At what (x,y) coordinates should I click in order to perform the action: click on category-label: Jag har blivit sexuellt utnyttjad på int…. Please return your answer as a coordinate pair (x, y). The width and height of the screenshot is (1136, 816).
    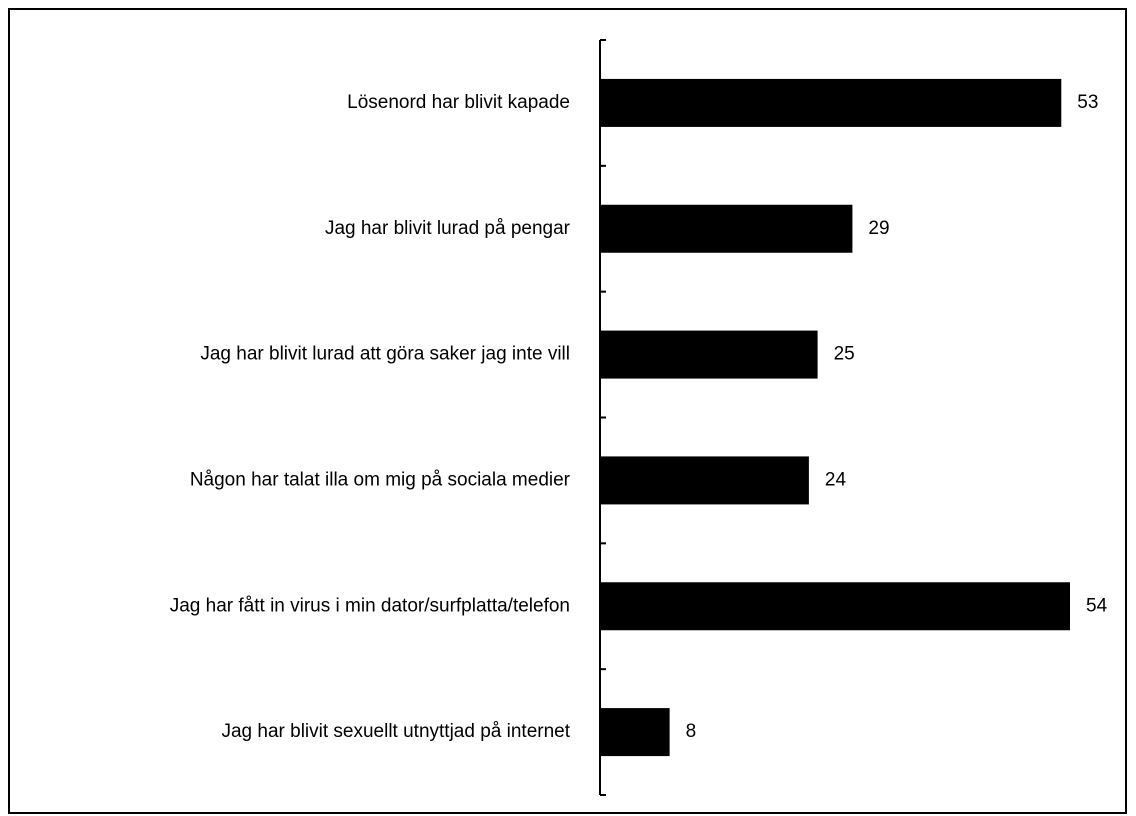
    Looking at the image, I should click on (395, 731).